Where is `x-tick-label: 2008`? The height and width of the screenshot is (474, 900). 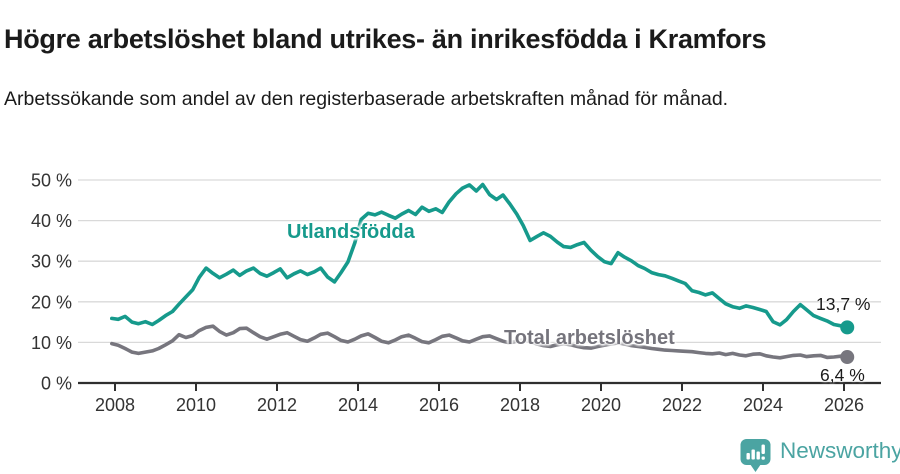 x-tick-label: 2008 is located at coordinates (115, 405).